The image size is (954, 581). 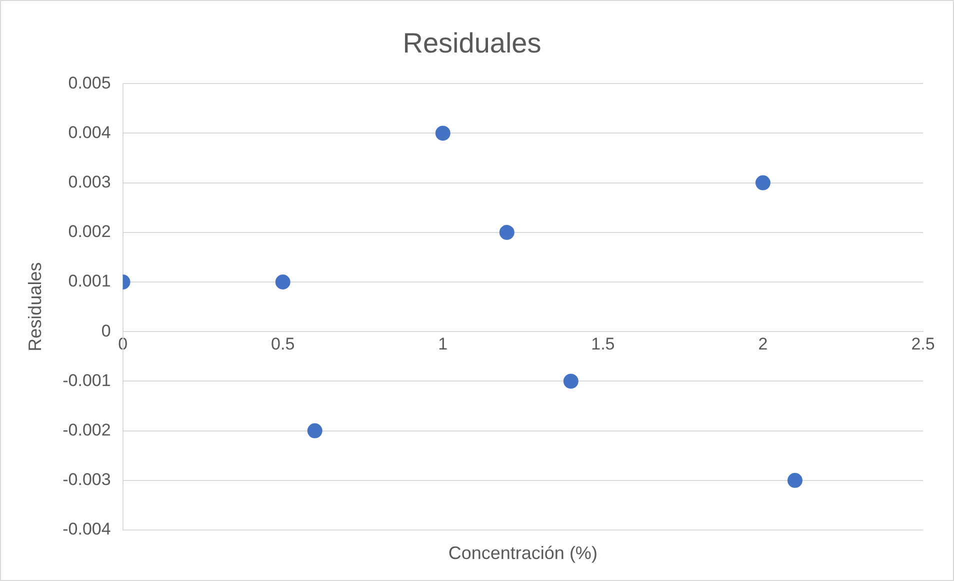 What do you see at coordinates (603, 344) in the screenshot?
I see `x-tick-label: 1.5` at bounding box center [603, 344].